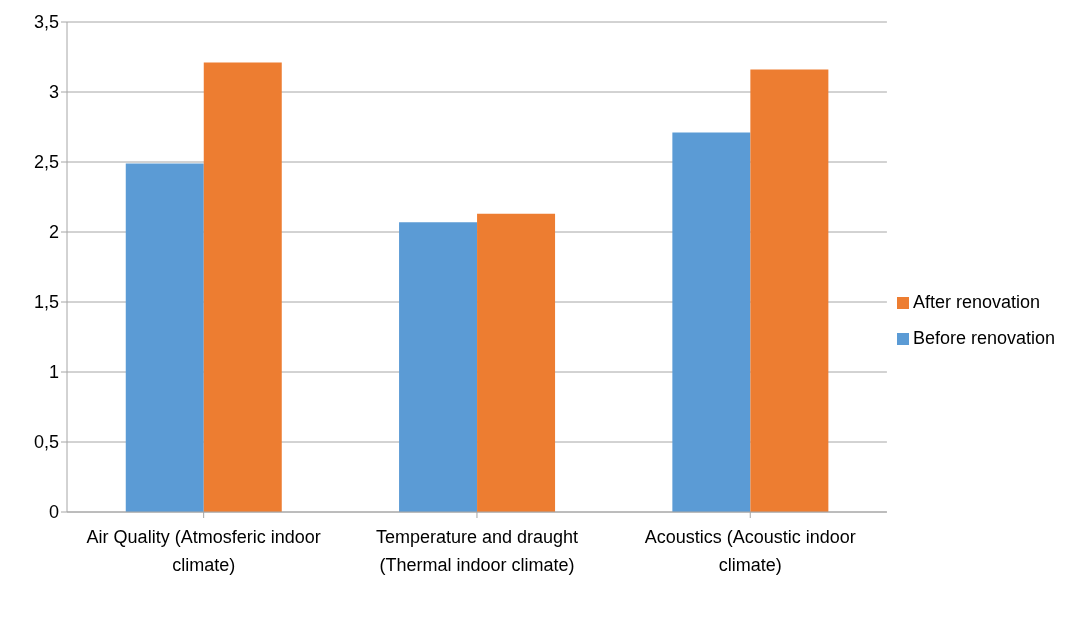 The image size is (1083, 640). I want to click on y-tick-label: 1, so click(53, 372).